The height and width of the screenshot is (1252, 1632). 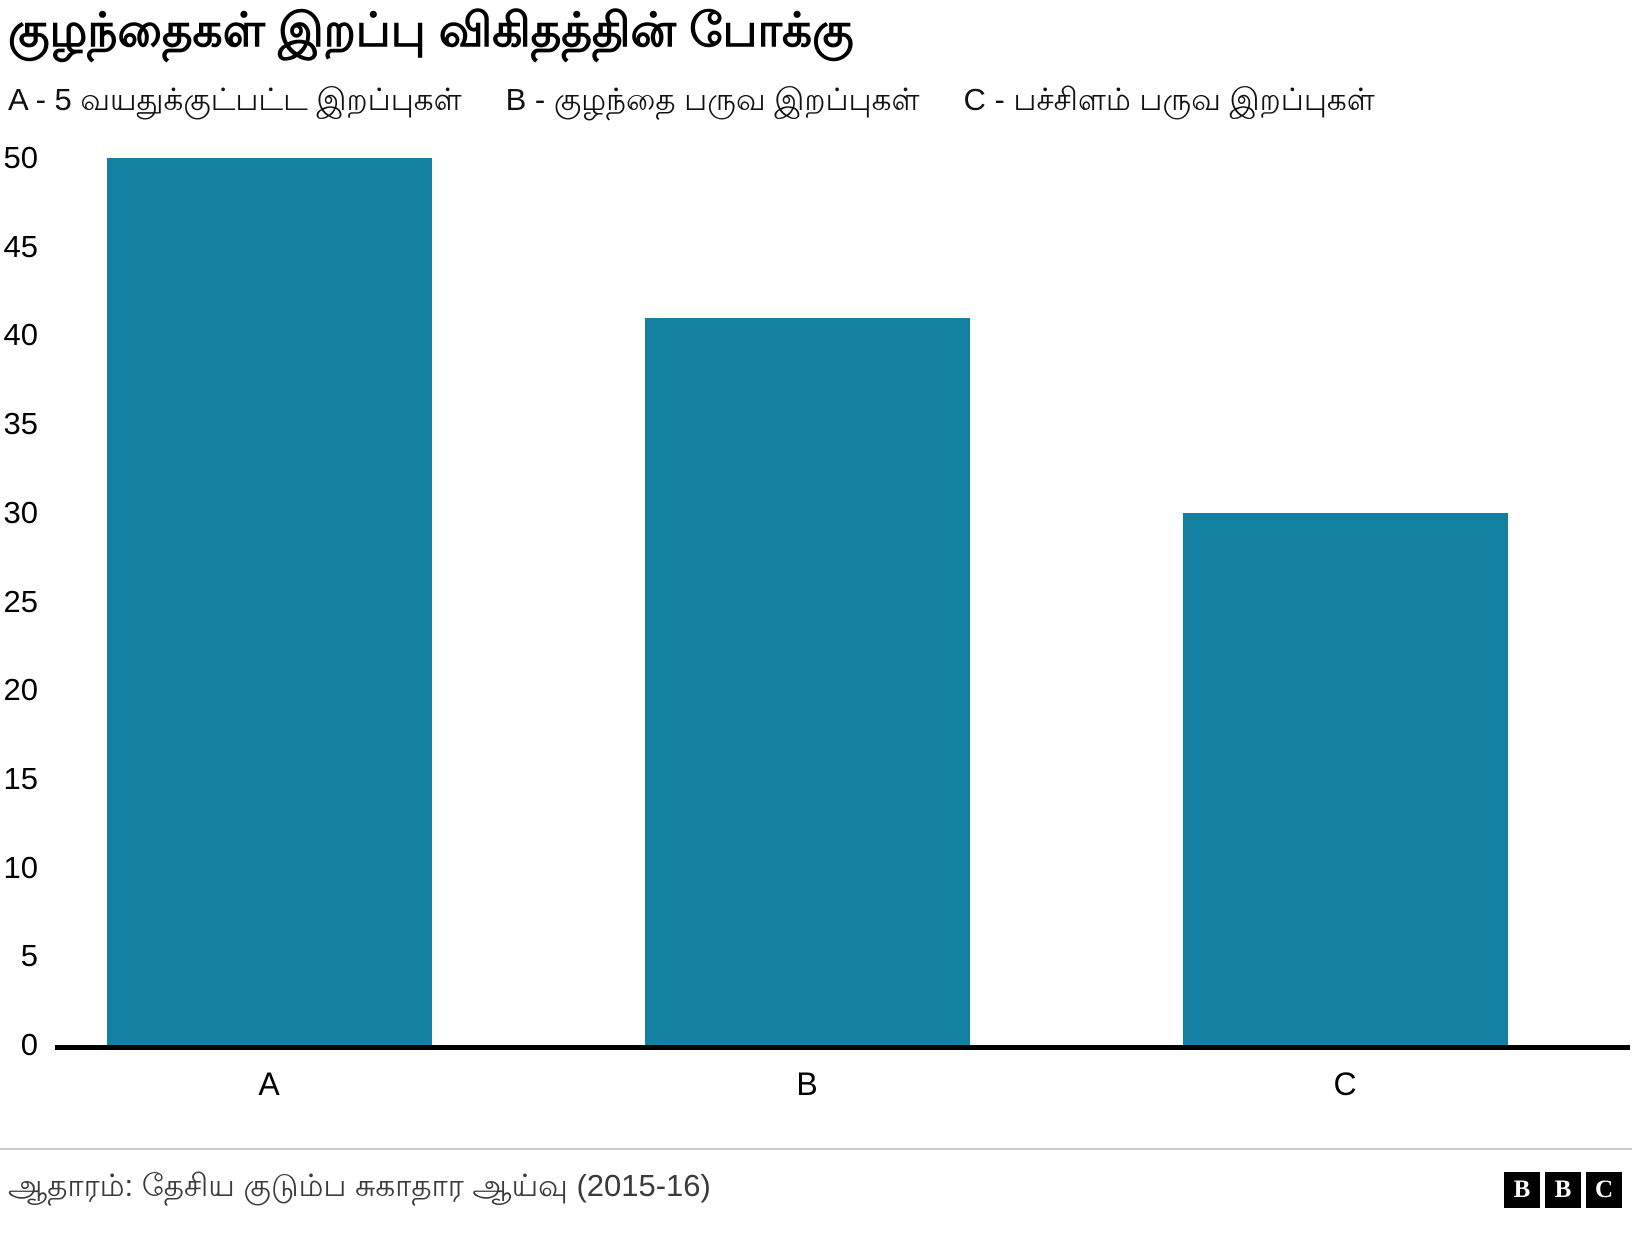 What do you see at coordinates (235, 99) in the screenshot?
I see `legend-item-a: A - 5 வயதுக்குட்பட்ட இறப்புகள்` at bounding box center [235, 99].